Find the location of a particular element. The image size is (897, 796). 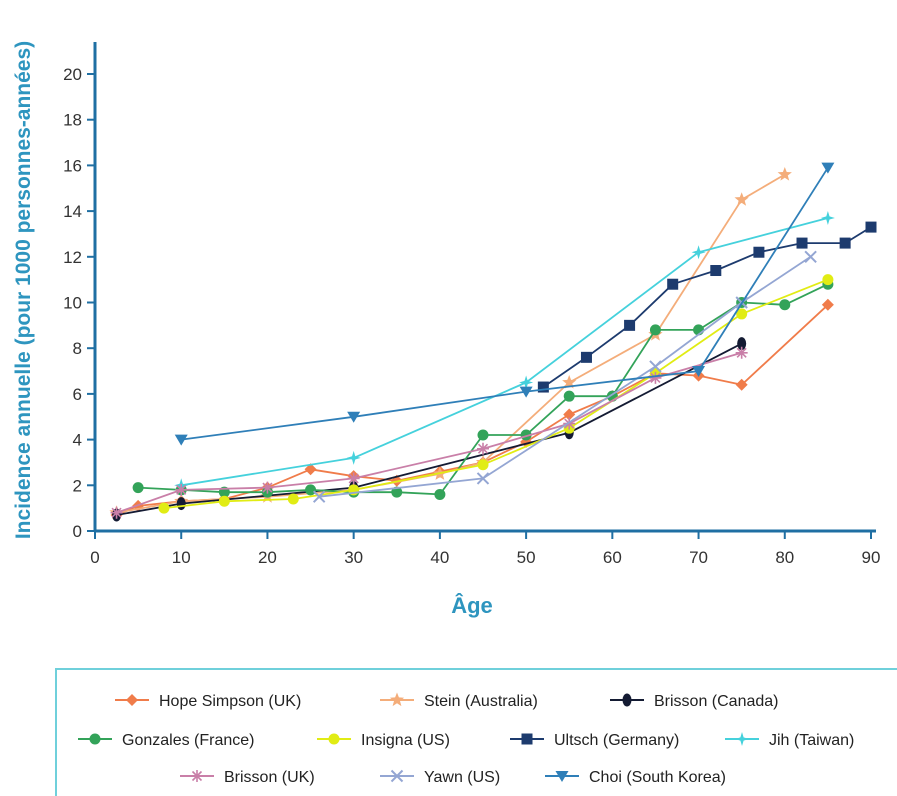

x-axis-ticks: 0 10 20 30 40 50 60 70 80 90 is located at coordinates (485, 549).